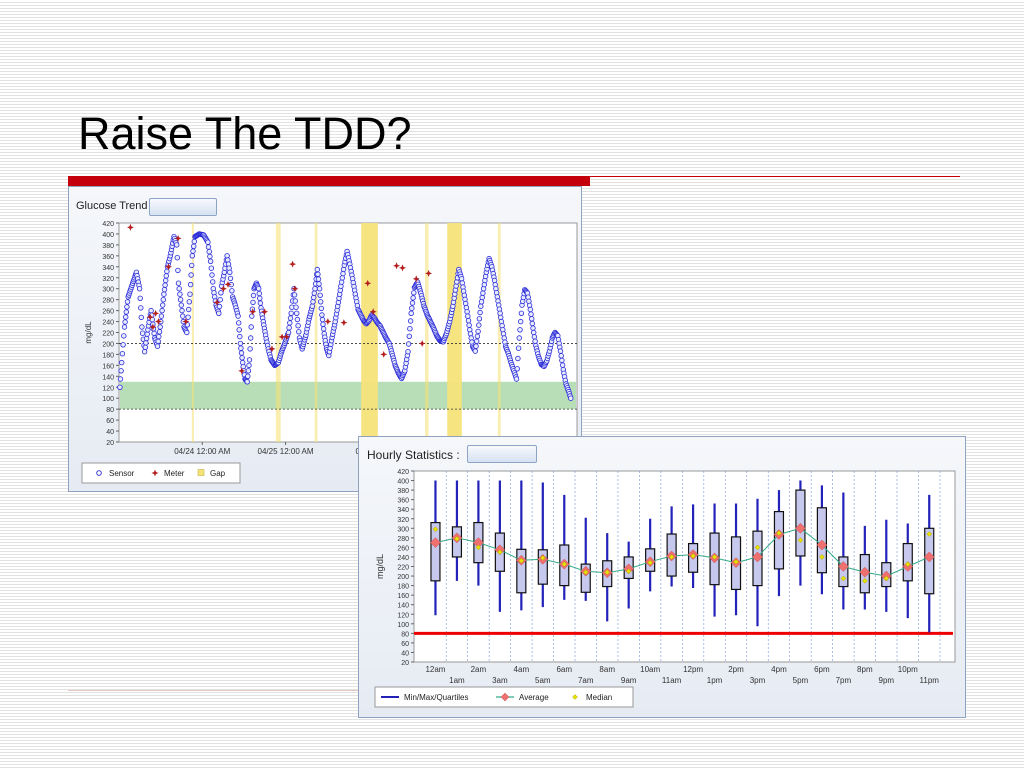  What do you see at coordinates (183, 207) in the screenshot?
I see `glucose-trend-selector` at bounding box center [183, 207].